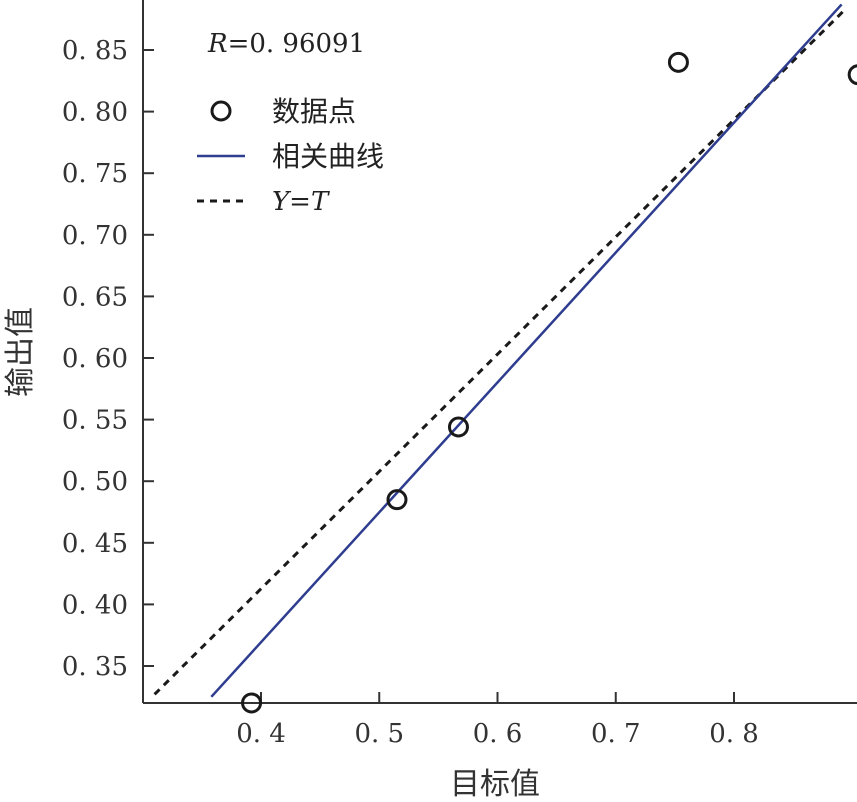 This screenshot has height=802, width=857. I want to click on x-tick-label: 0. 5, so click(379, 734).